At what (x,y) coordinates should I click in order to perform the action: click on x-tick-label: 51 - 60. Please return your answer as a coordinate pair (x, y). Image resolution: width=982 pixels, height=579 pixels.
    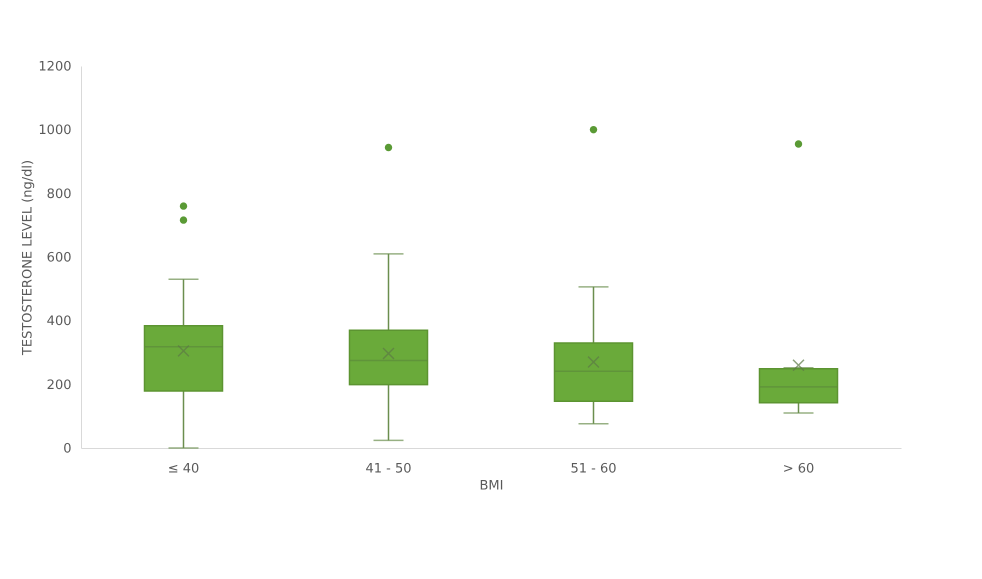
    Looking at the image, I should click on (593, 469).